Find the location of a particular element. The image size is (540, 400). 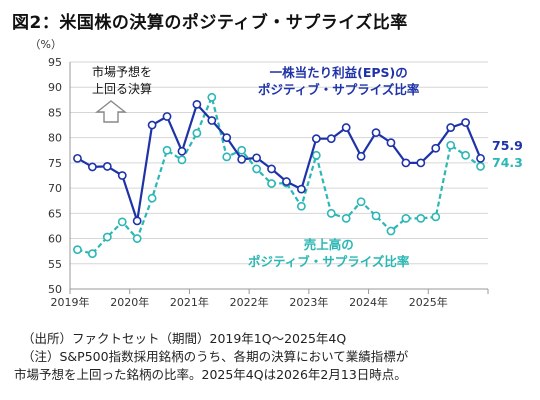

label-sales-series: 売上高のポジティブ・サプライズ比率 is located at coordinates (328, 253).